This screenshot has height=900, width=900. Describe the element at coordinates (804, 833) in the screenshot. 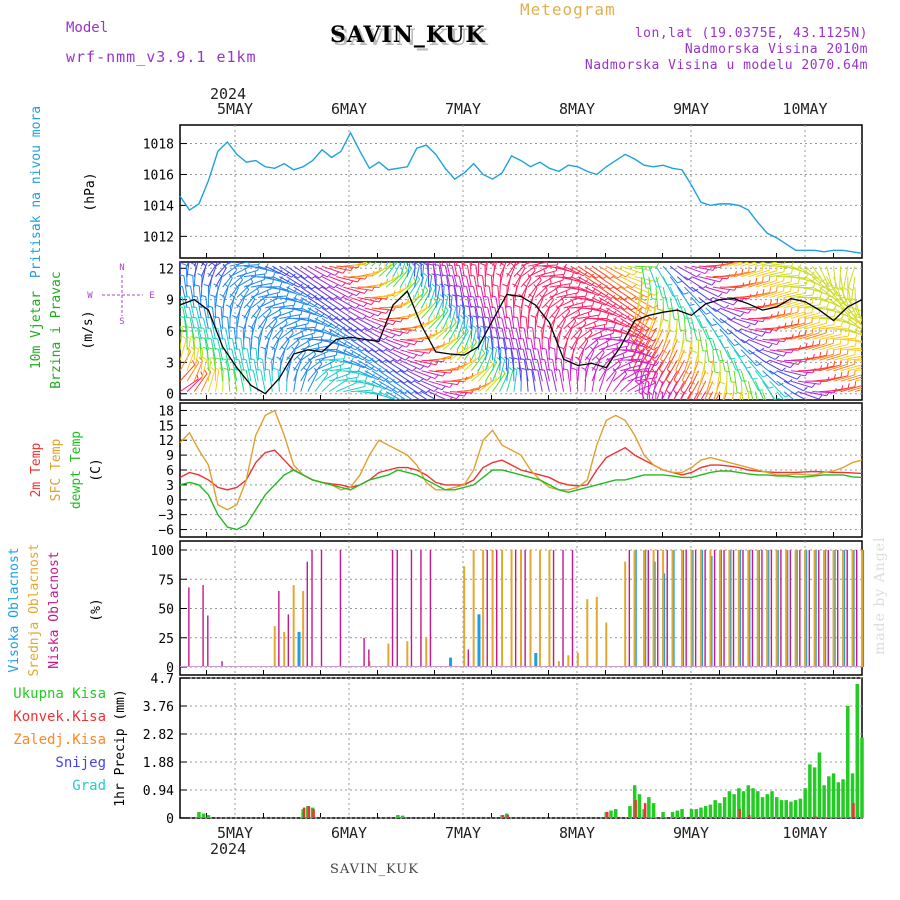

I see `day-label-bottom: 10MAY` at that location.